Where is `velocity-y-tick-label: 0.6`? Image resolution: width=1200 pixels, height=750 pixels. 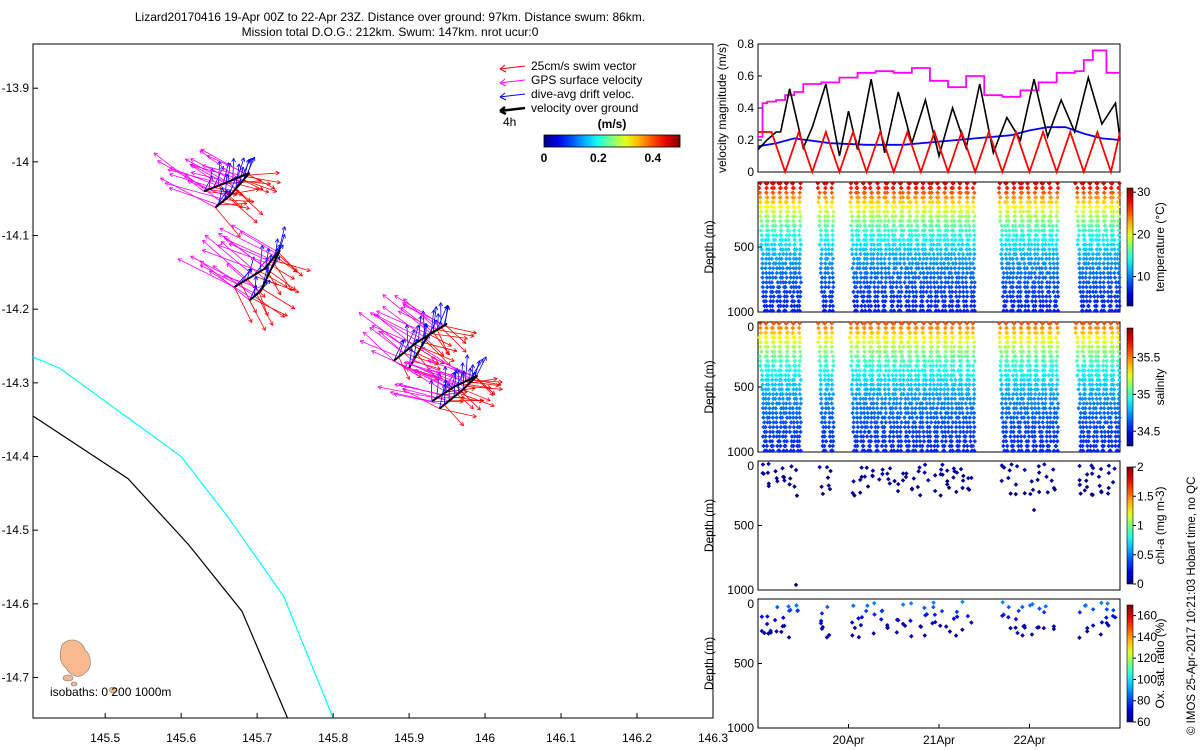 velocity-y-tick-label: 0.6 is located at coordinates (745, 76).